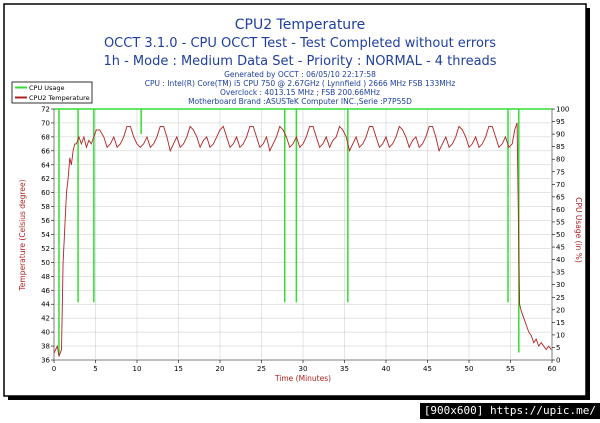 This screenshot has height=423, width=600. Describe the element at coordinates (95, 369) in the screenshot. I see `x-tick-label: 5` at that location.